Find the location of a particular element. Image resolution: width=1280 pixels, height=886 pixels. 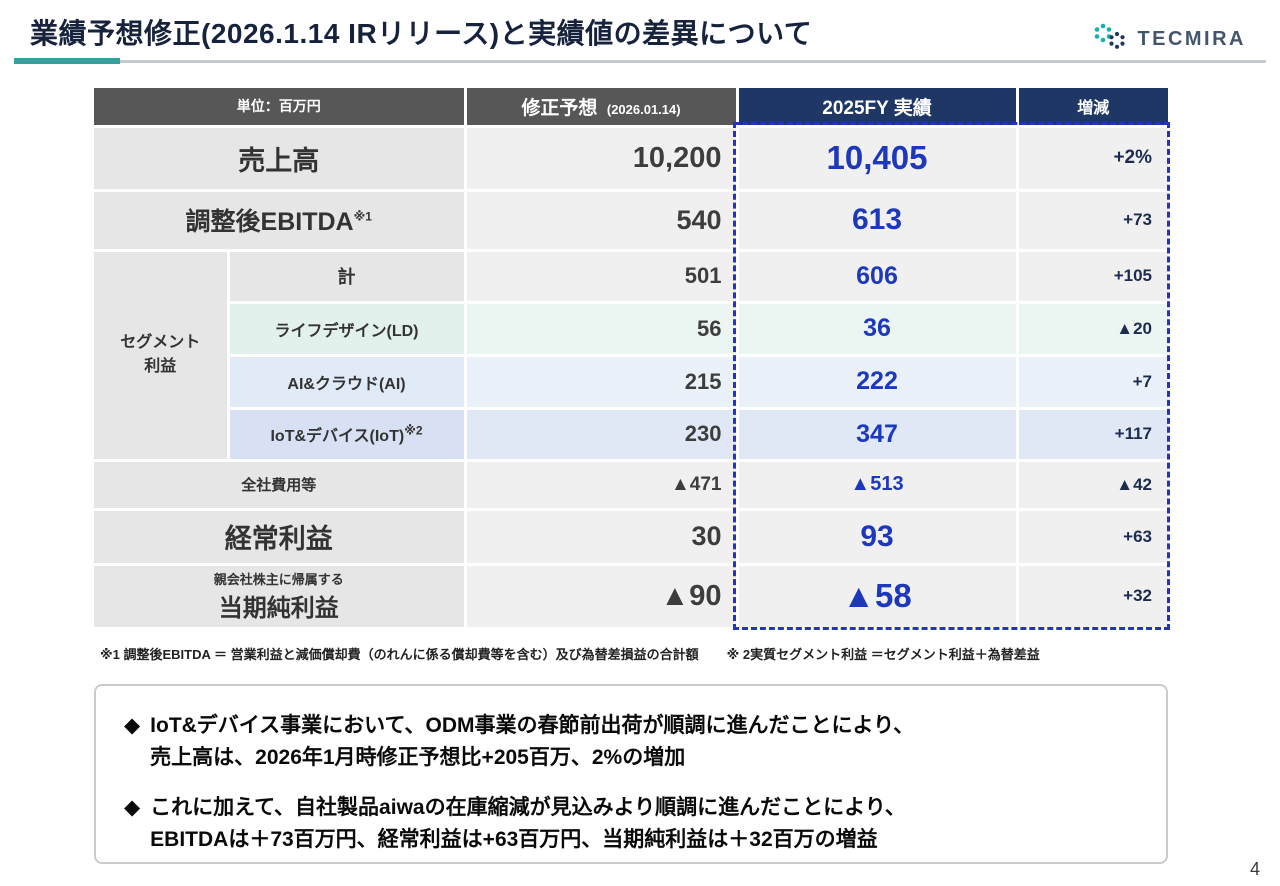

forecast-header-date: (2026.01.14) is located at coordinates (643, 109).